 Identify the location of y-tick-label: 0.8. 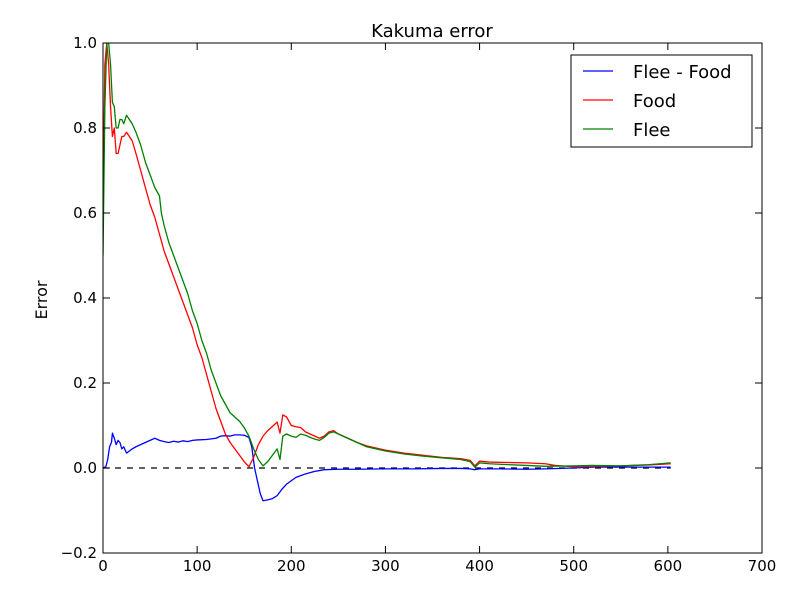
(85, 128).